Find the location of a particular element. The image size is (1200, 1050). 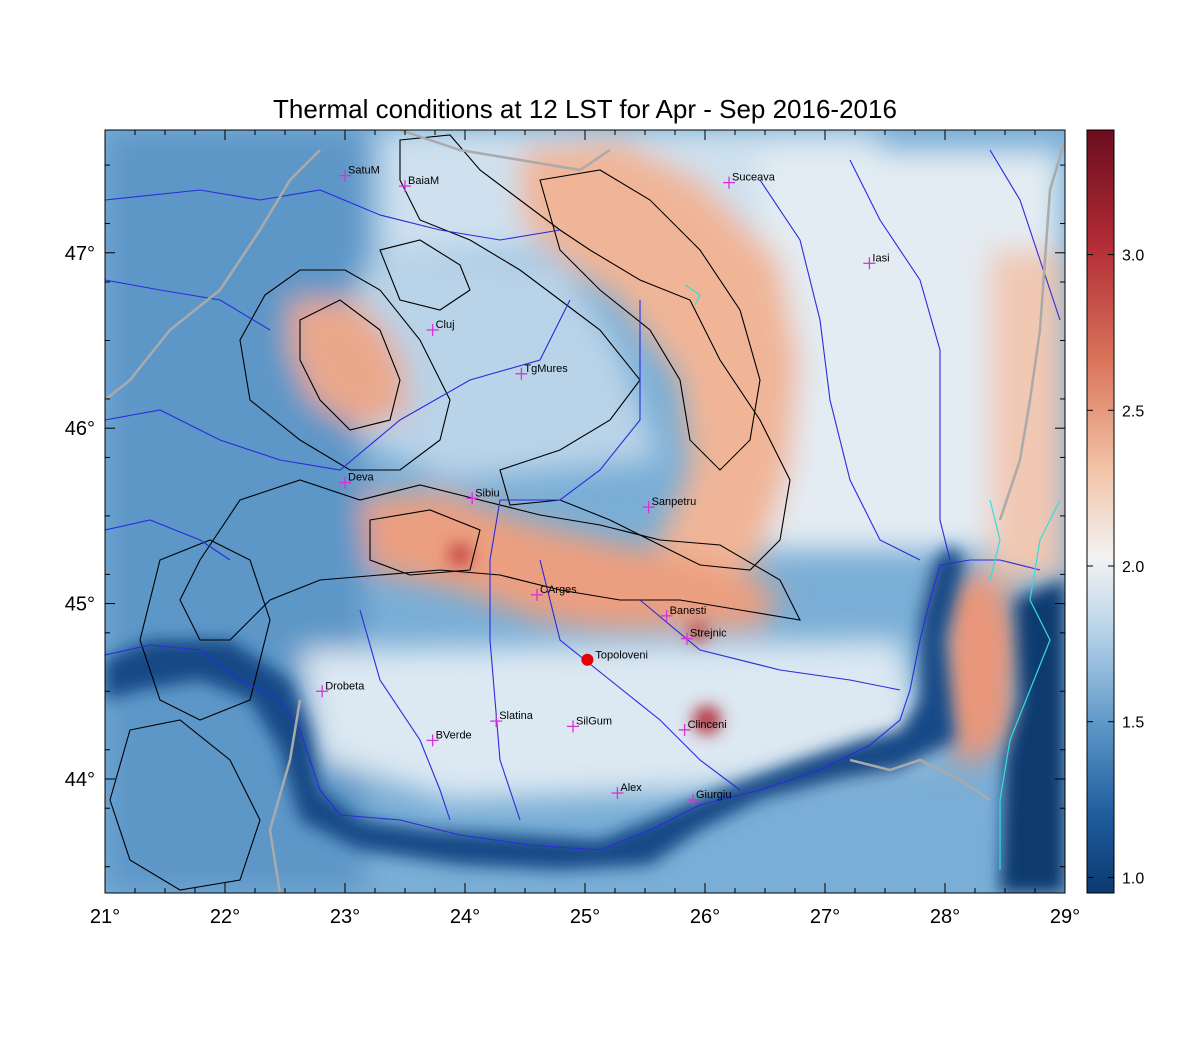

lon-tick-label: 23° is located at coordinates (345, 917).